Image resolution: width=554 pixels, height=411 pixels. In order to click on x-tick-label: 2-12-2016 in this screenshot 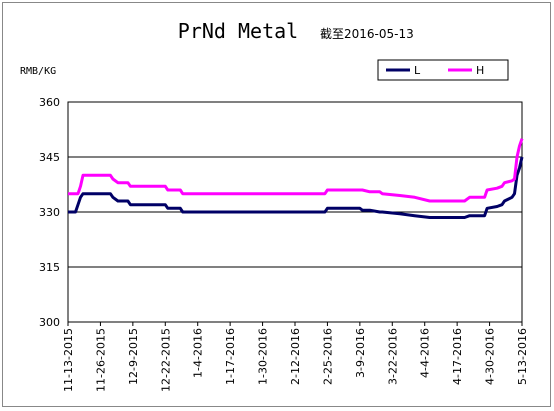, I will do `click(295, 356)`.